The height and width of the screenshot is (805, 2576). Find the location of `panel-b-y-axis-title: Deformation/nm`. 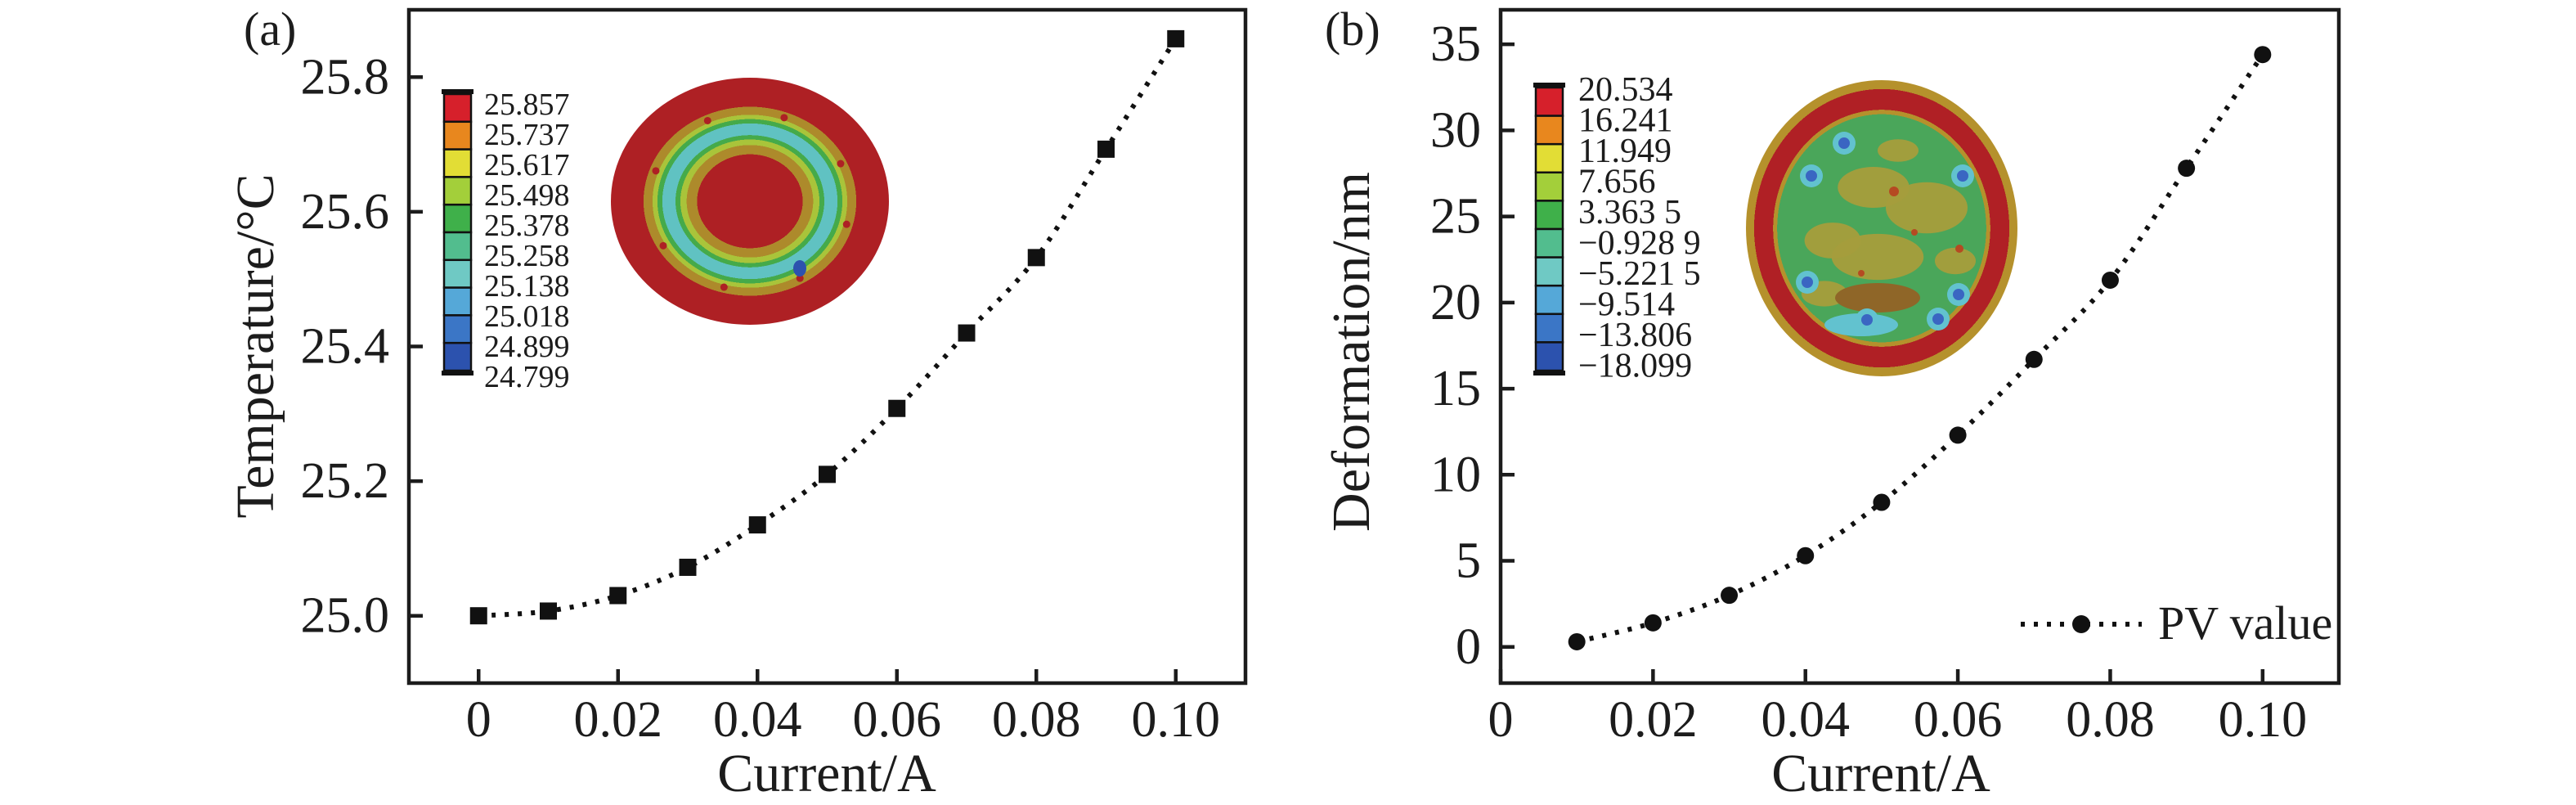

panel-b-y-axis-title: Deformation/nm is located at coordinates (1351, 352).